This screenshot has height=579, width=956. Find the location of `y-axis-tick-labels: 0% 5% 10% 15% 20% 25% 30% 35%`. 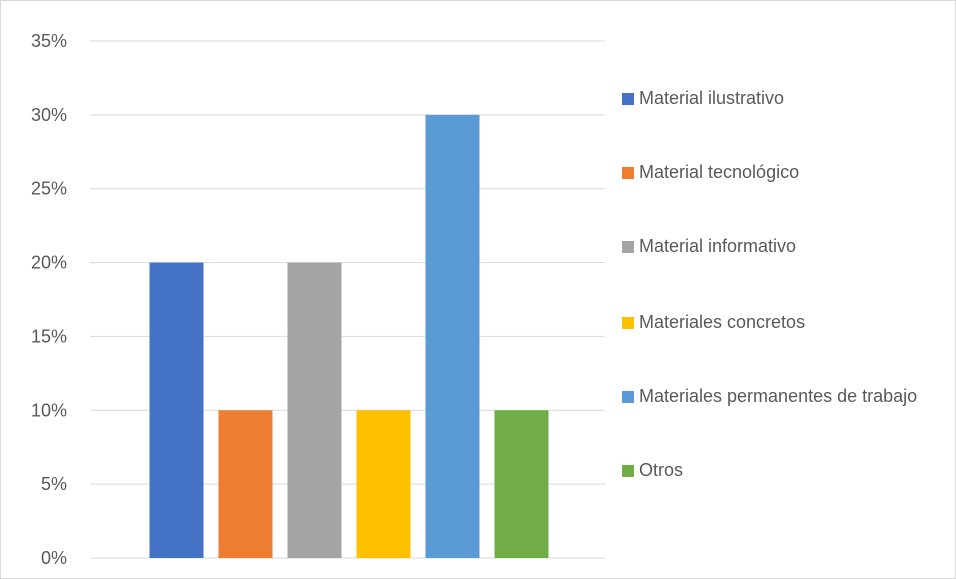

y-axis-tick-labels: 0% 5% 10% 15% 20% 25% 30% 35% is located at coordinates (49, 299).